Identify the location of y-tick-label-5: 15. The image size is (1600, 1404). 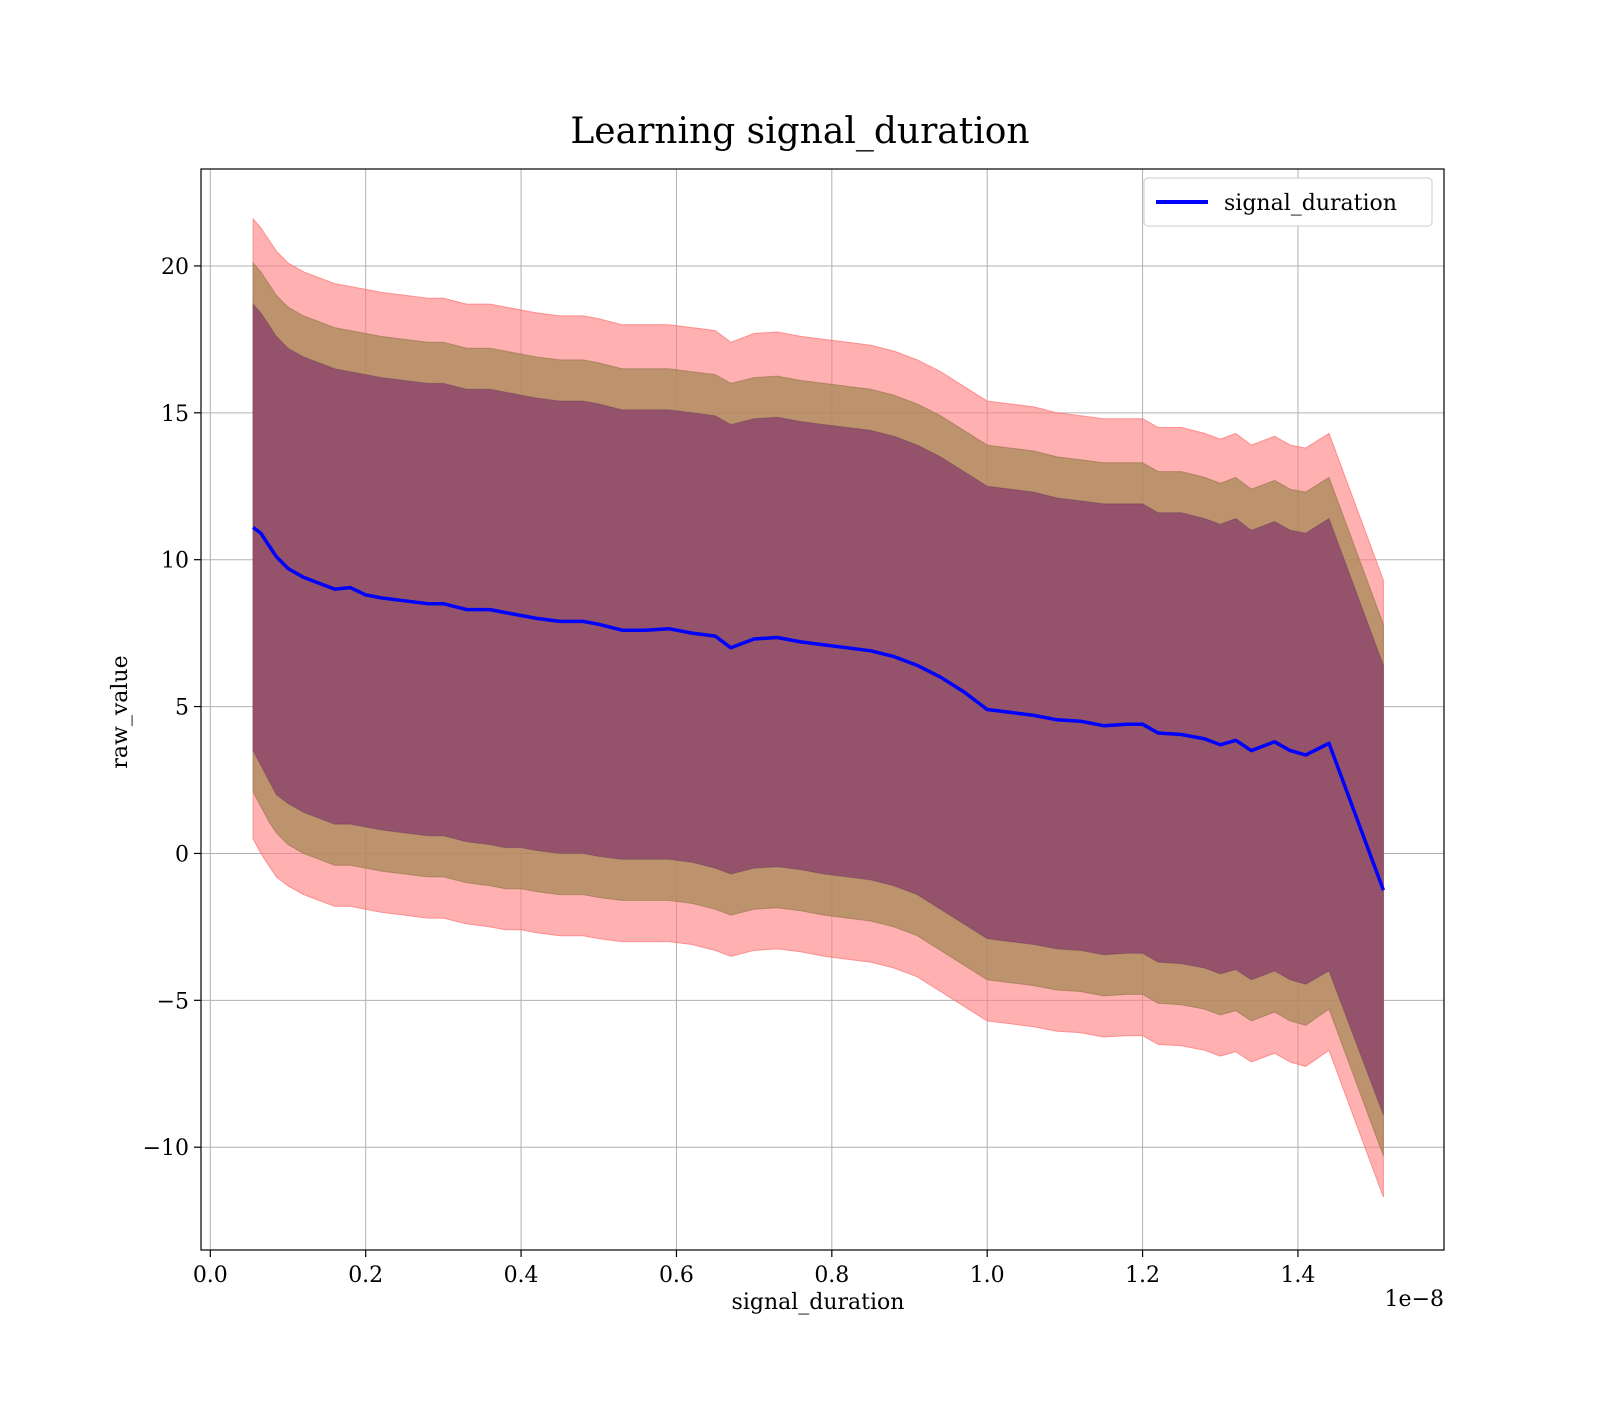
(175, 414).